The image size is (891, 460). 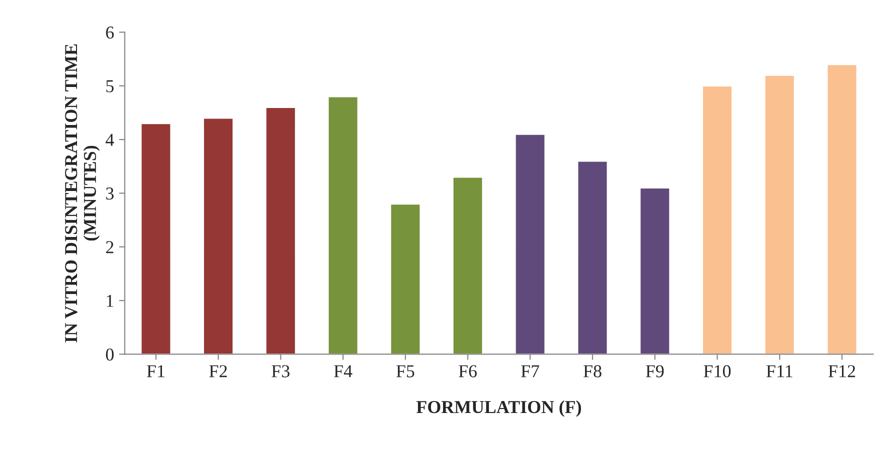 What do you see at coordinates (82, 193) in the screenshot?
I see `y-axis-title: IN VITRO DISINTEGRATION TIME (MINUTES)` at bounding box center [82, 193].